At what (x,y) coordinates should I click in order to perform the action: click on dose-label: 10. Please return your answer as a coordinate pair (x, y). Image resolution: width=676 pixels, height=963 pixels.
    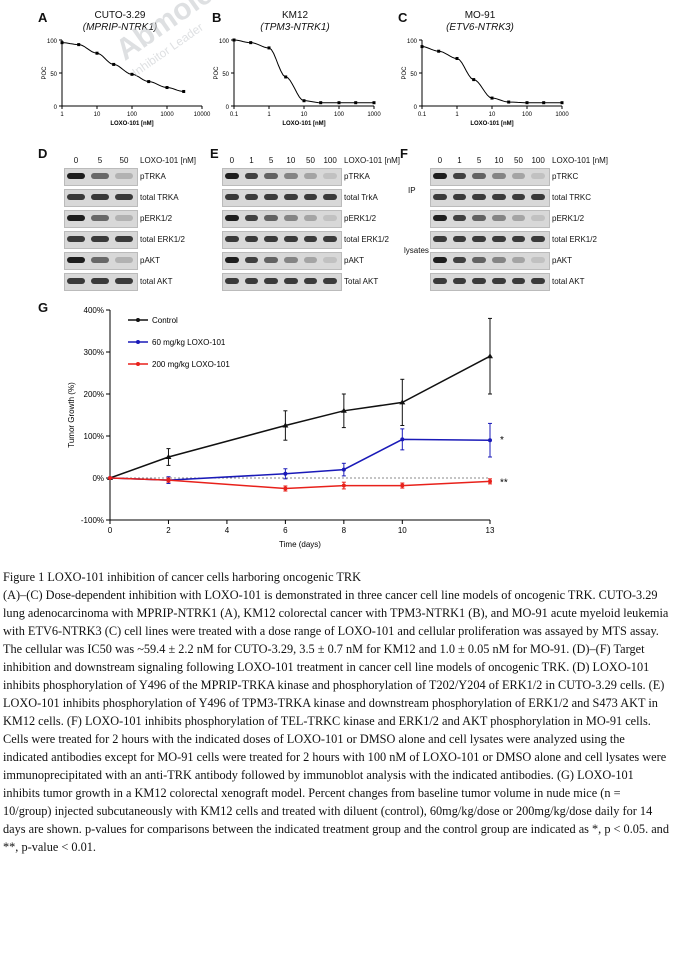
    Looking at the image, I should click on (499, 160).